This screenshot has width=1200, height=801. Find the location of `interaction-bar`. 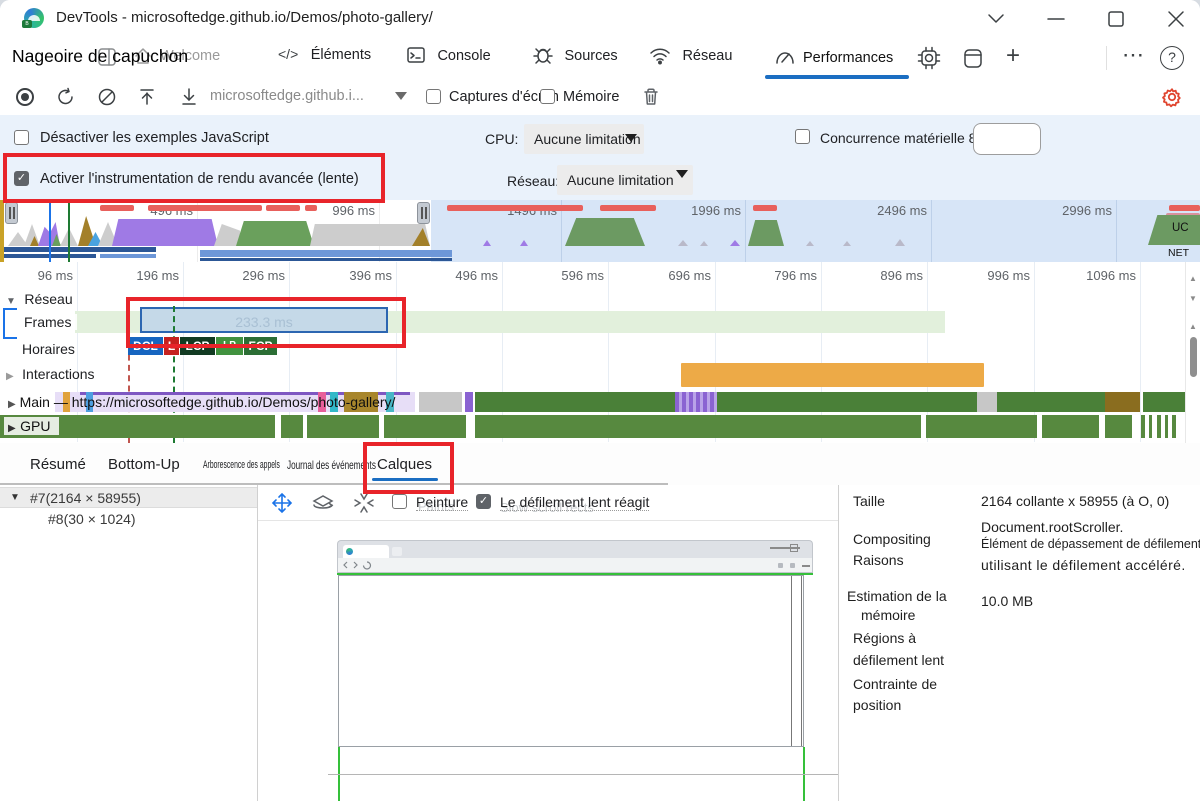

interaction-bar is located at coordinates (832, 375).